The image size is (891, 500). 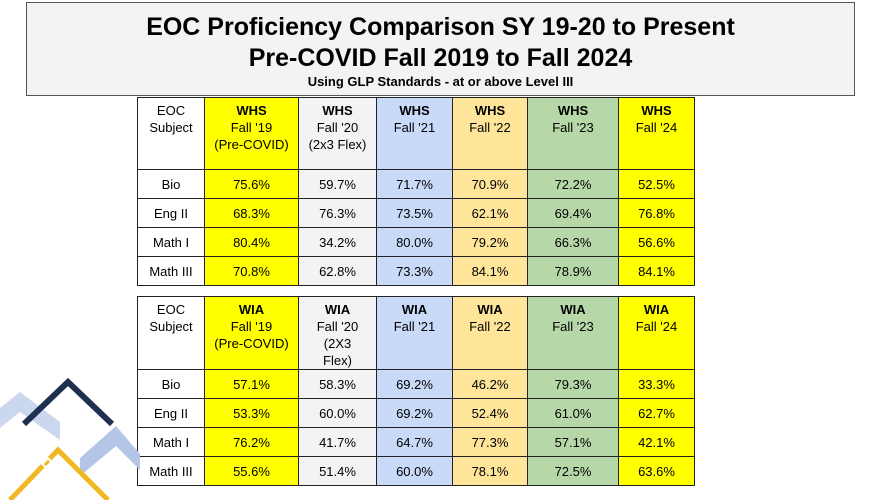 What do you see at coordinates (490, 184) in the screenshot?
I see `value-cell: 70.9%` at bounding box center [490, 184].